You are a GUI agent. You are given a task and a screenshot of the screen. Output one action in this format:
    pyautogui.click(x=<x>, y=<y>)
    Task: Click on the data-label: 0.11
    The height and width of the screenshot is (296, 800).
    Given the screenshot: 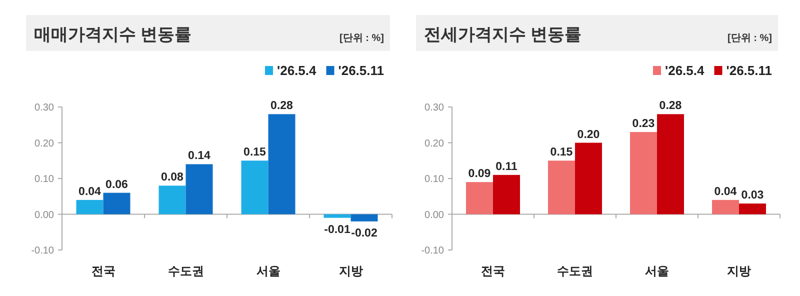 What is the action you would take?
    pyautogui.click(x=507, y=166)
    